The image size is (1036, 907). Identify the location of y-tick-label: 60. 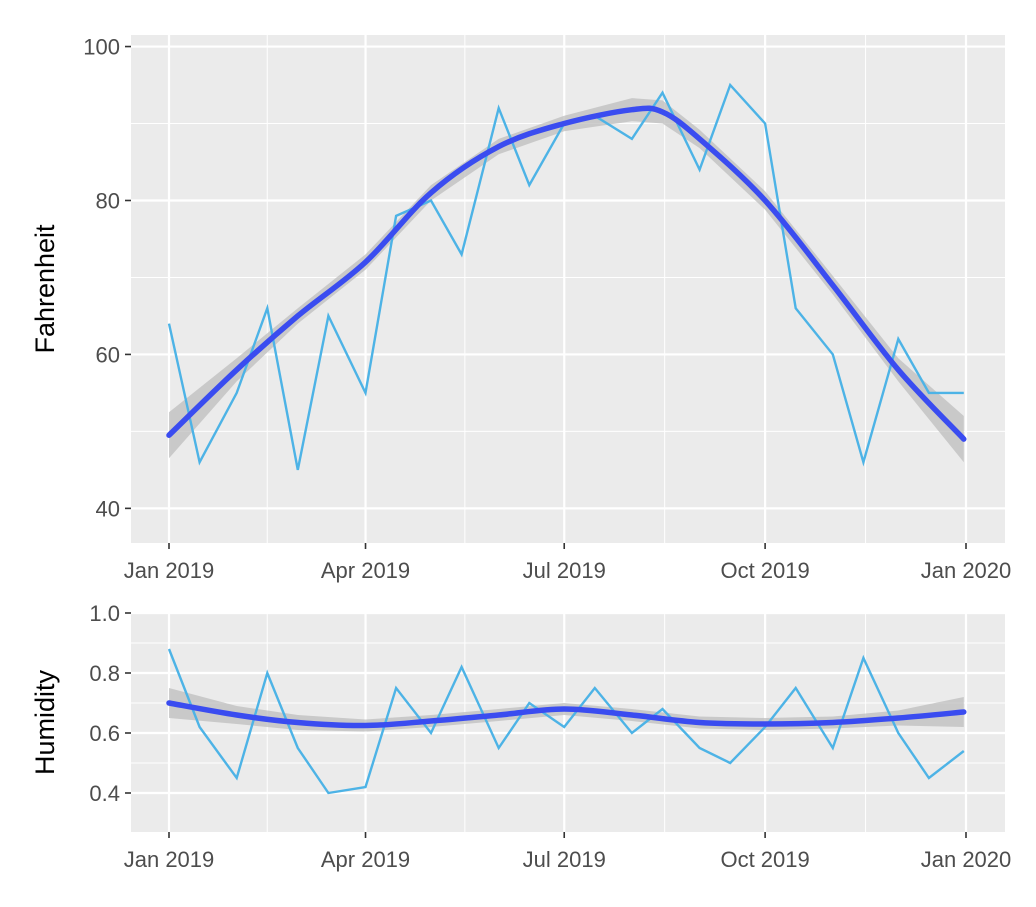
(108, 354).